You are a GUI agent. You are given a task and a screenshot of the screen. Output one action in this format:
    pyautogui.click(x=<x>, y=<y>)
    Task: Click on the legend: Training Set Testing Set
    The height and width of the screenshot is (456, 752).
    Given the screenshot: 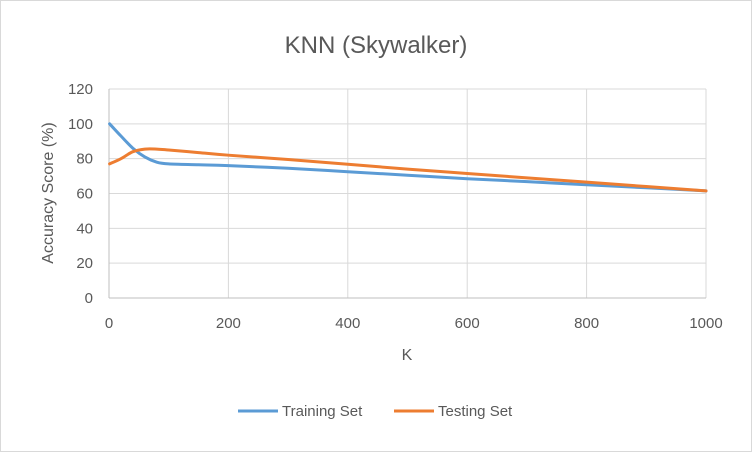 What is the action you would take?
    pyautogui.click(x=375, y=411)
    